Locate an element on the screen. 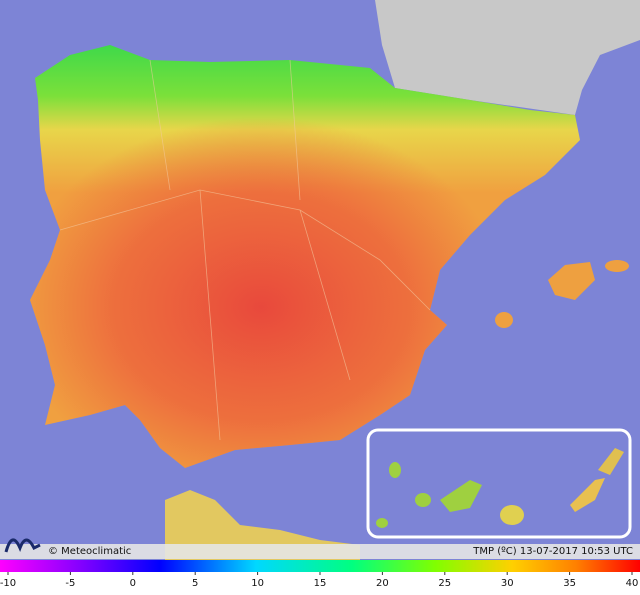  canary-islands is located at coordinates (500, 488).